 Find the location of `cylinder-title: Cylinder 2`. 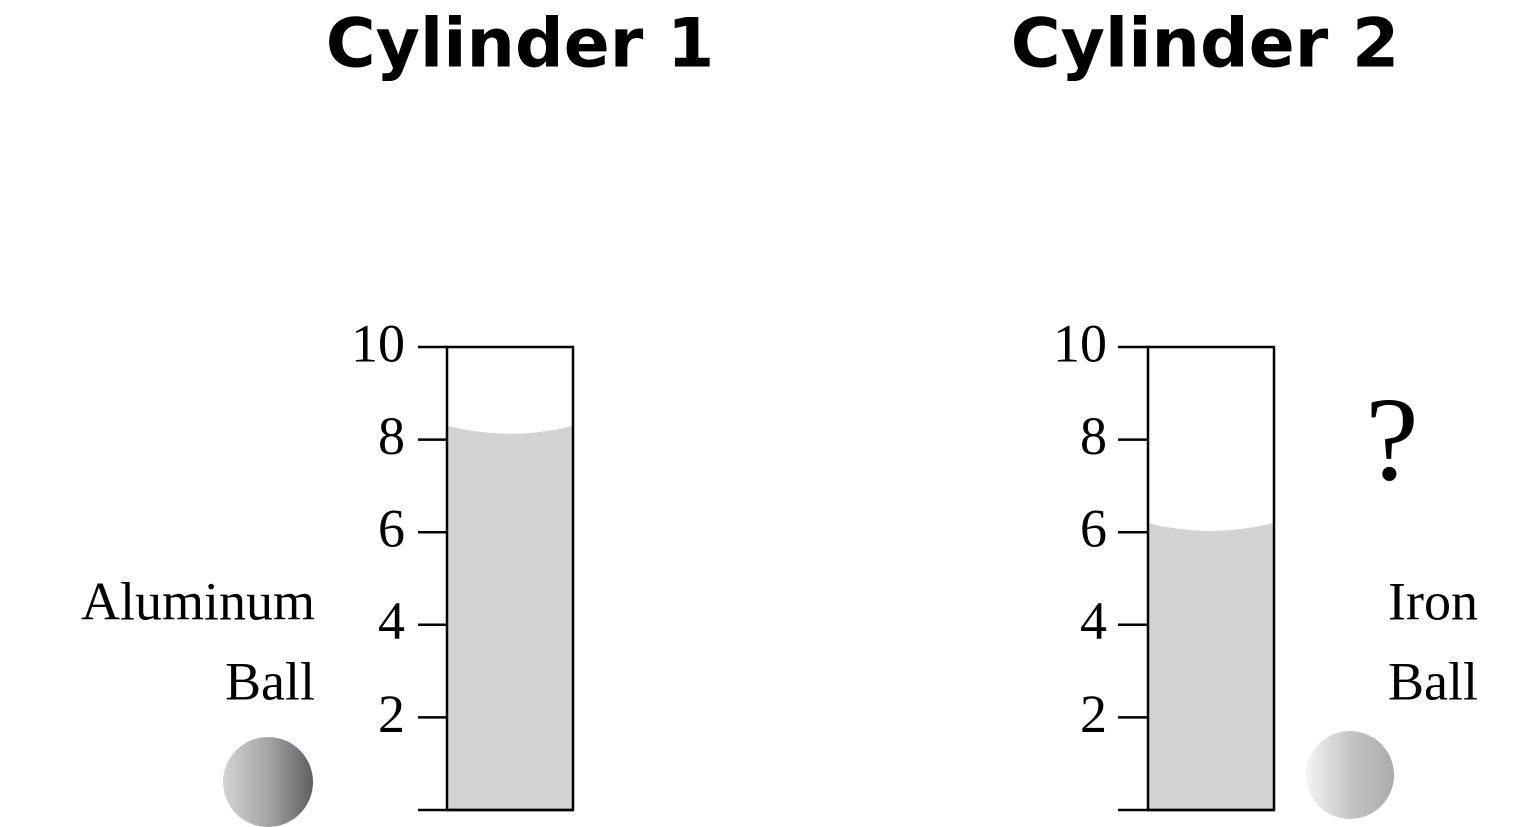

cylinder-title: Cylinder 2 is located at coordinates (1205, 44).